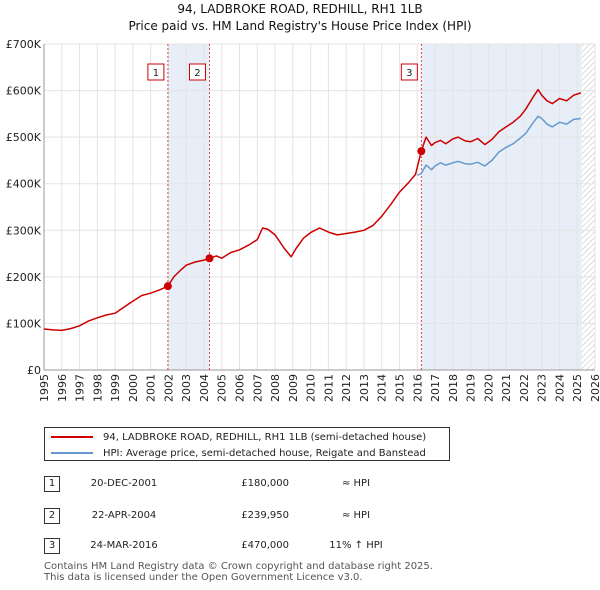  Describe the element at coordinates (124, 515) in the screenshot. I see `transaction-date: 22-APR-2004` at that location.